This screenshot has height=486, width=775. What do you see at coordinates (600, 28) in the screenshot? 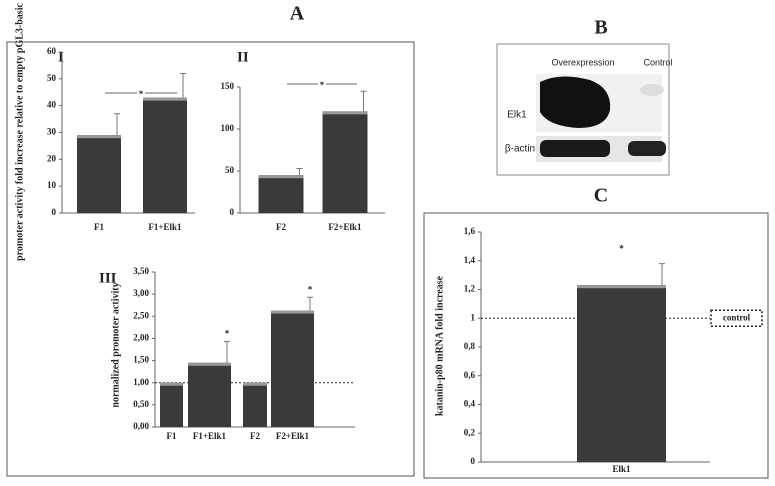
I see `panel-label: B` at bounding box center [600, 28].